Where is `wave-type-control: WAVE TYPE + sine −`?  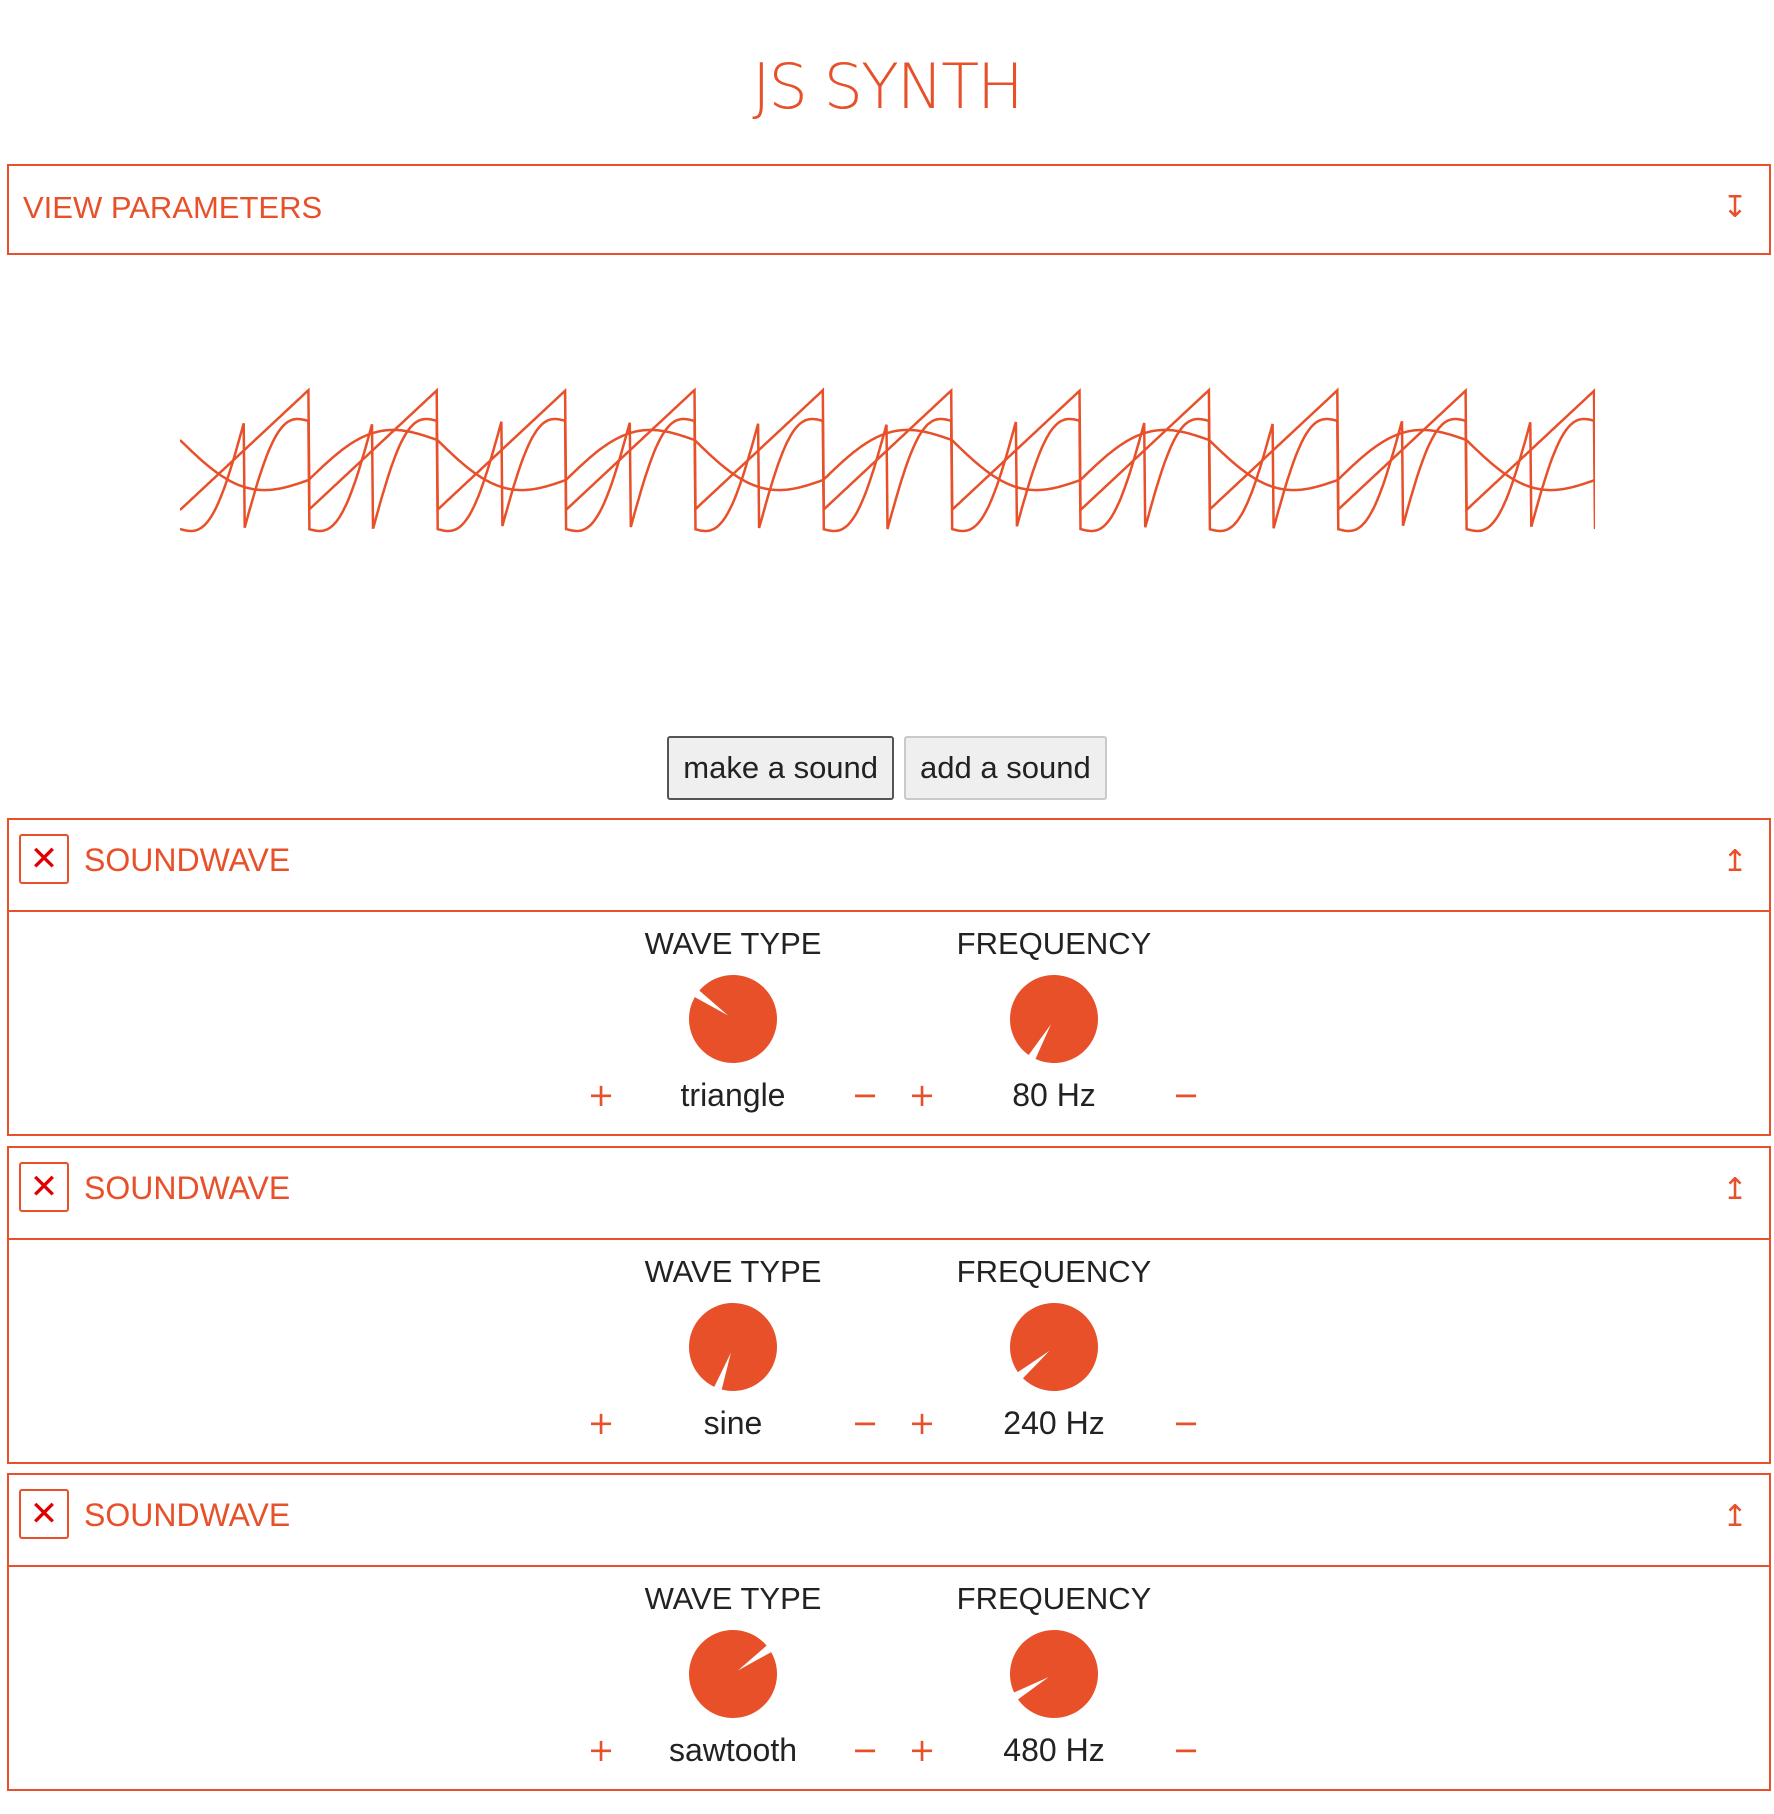 wave-type-control: WAVE TYPE + sine − is located at coordinates (733, 1350).